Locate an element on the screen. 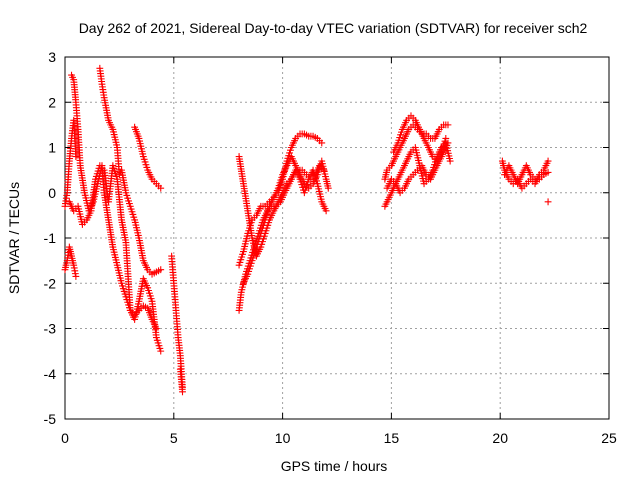  x-tick-label: 20 is located at coordinates (500, 438).